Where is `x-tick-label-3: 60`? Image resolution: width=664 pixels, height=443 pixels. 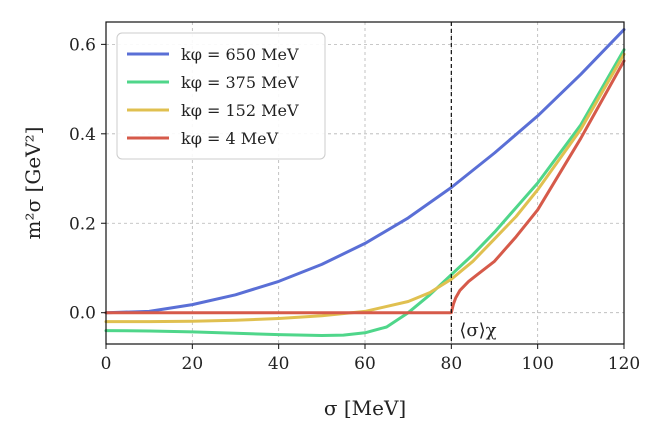 x-tick-label-3: 60 is located at coordinates (365, 364).